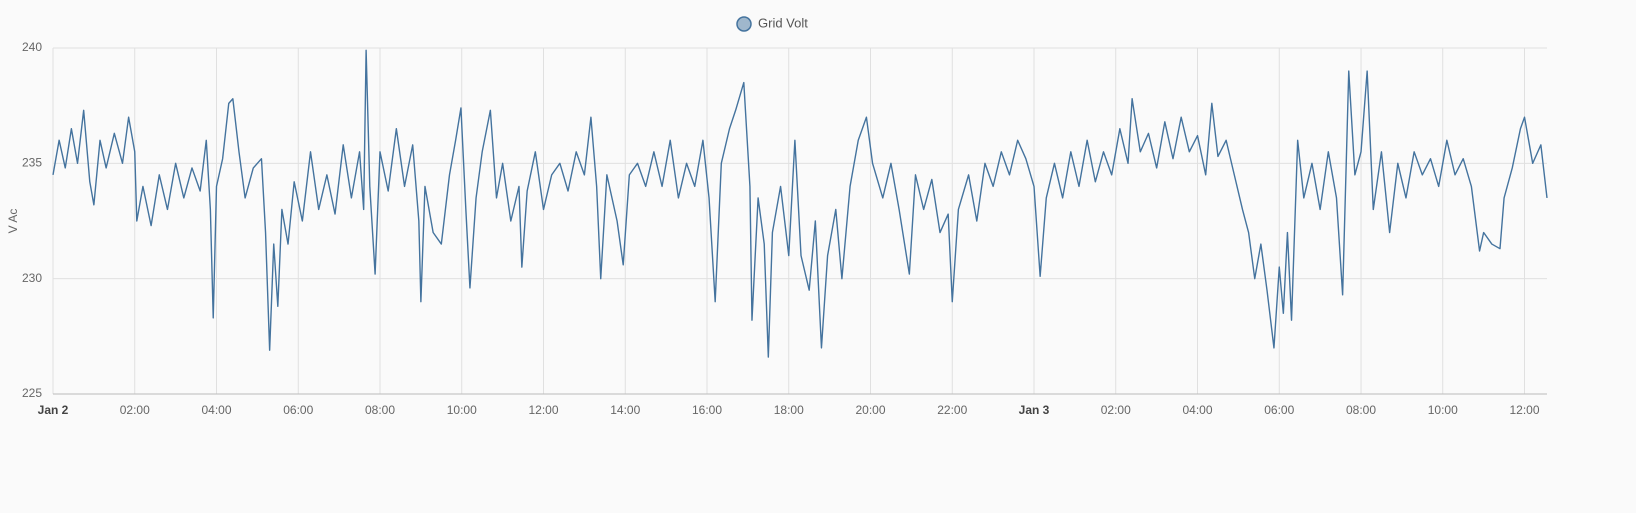 The width and height of the screenshot is (1636, 513). What do you see at coordinates (32, 163) in the screenshot?
I see `y-tick-label: 235` at bounding box center [32, 163].